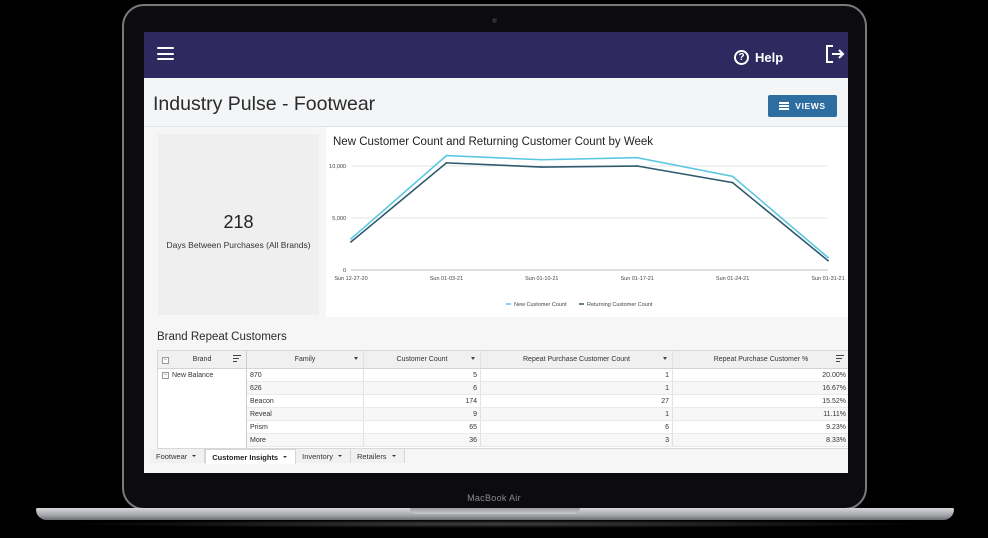  What do you see at coordinates (422, 427) in the screenshot?
I see `cell-customer-count: 65` at bounding box center [422, 427].